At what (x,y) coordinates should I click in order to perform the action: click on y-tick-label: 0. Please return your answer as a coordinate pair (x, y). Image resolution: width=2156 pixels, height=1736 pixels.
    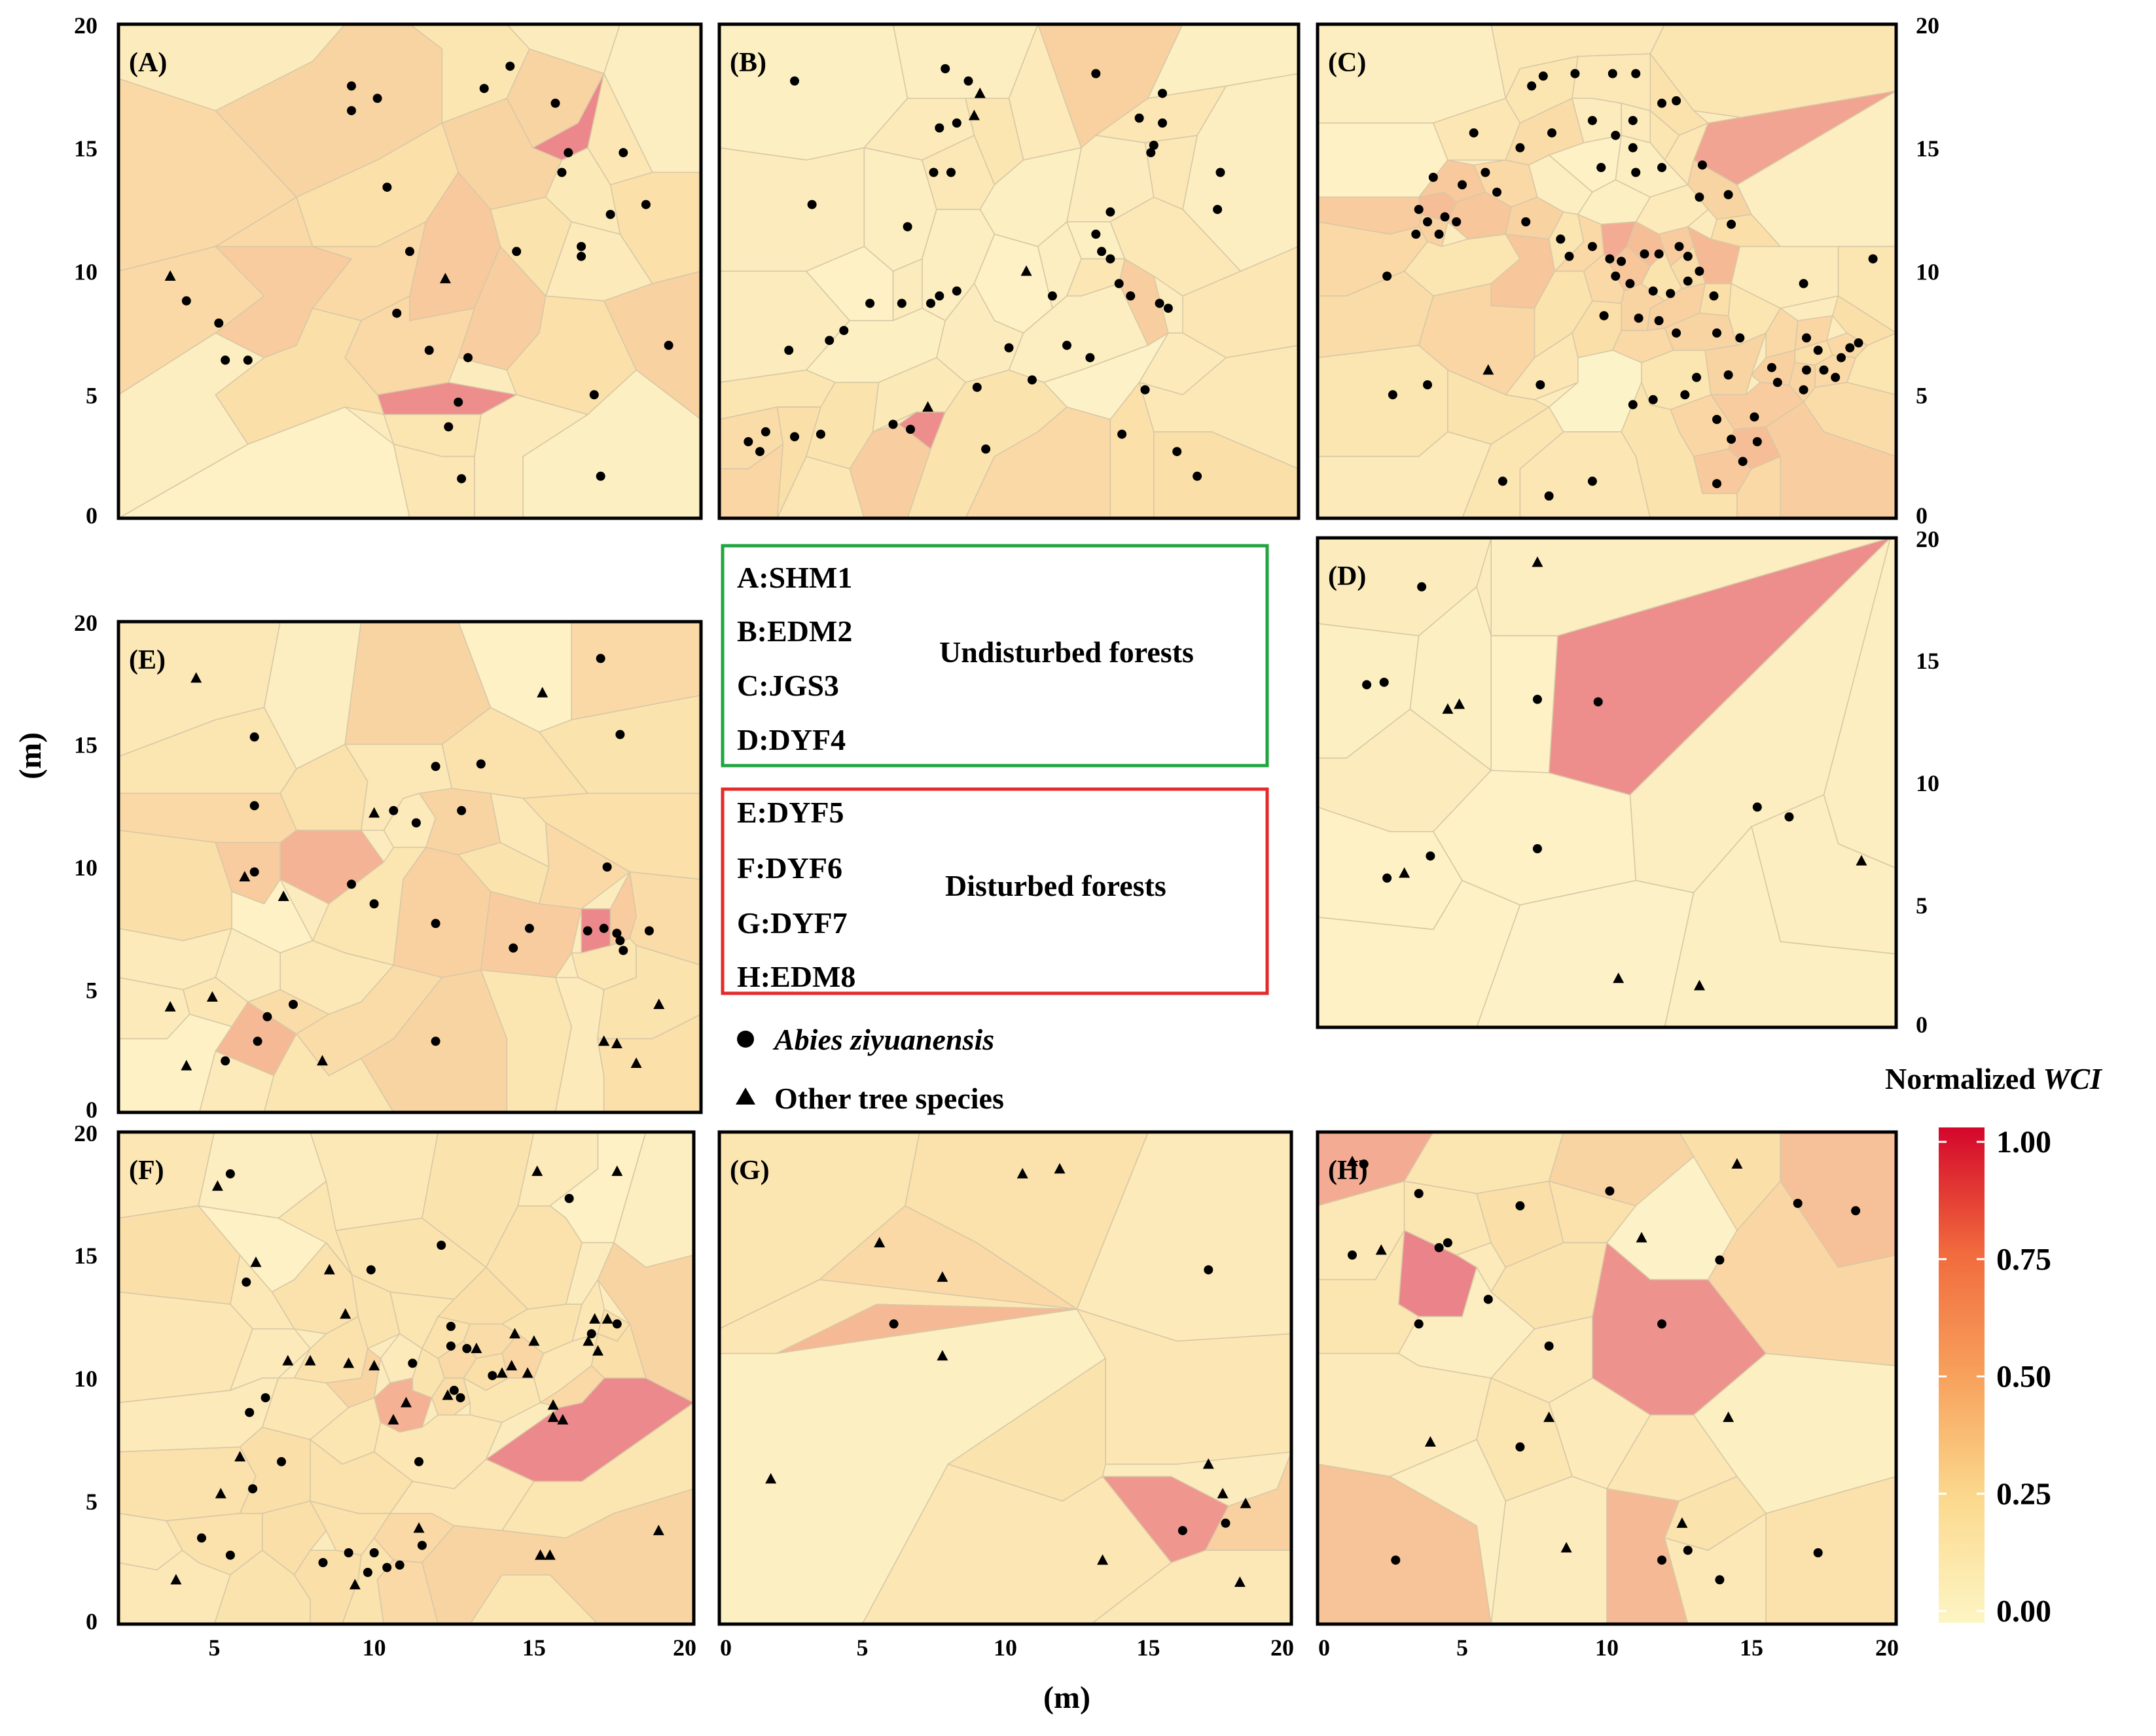
    Looking at the image, I should click on (92, 1110).